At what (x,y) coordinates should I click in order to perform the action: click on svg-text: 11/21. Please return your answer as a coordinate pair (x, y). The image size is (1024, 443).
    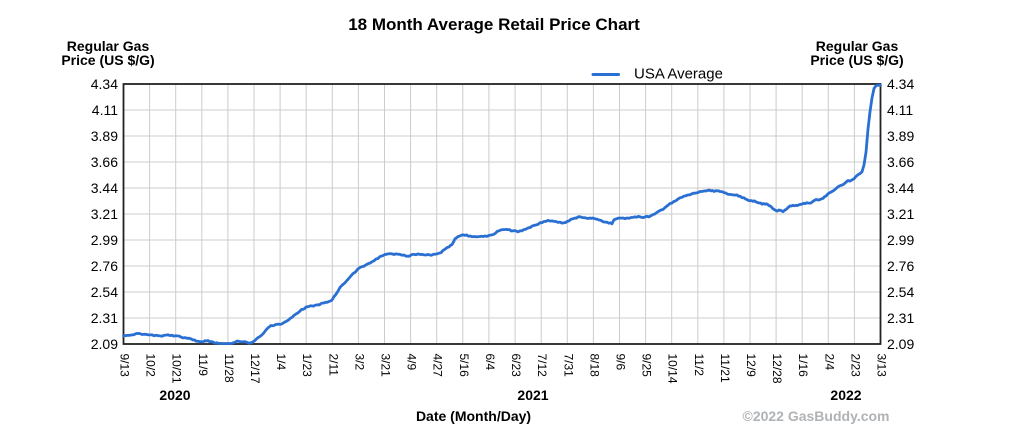
    Looking at the image, I should click on (725, 368).